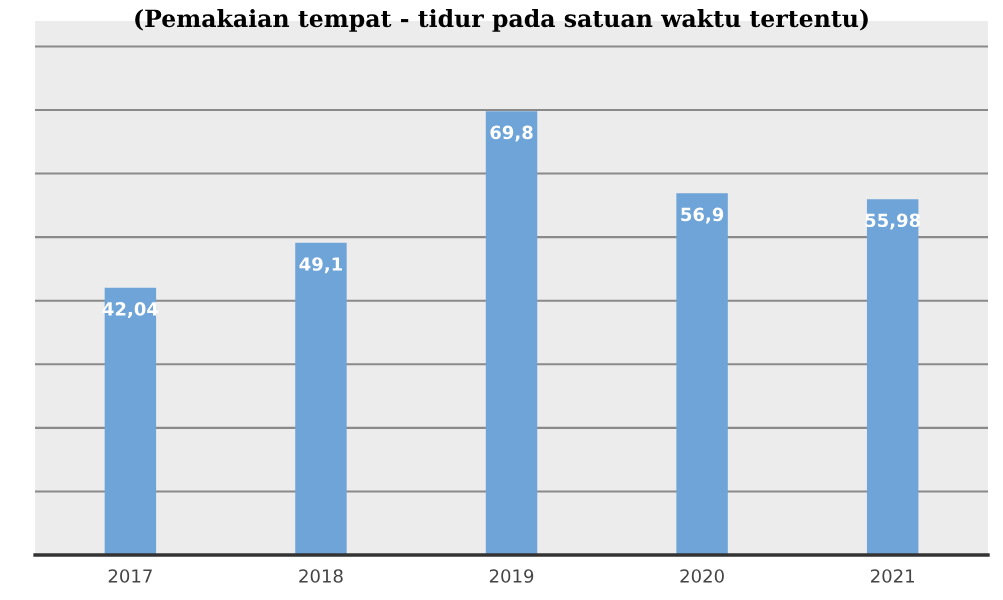  What do you see at coordinates (321, 576) in the screenshot?
I see `x-tick-label: 2018` at bounding box center [321, 576].